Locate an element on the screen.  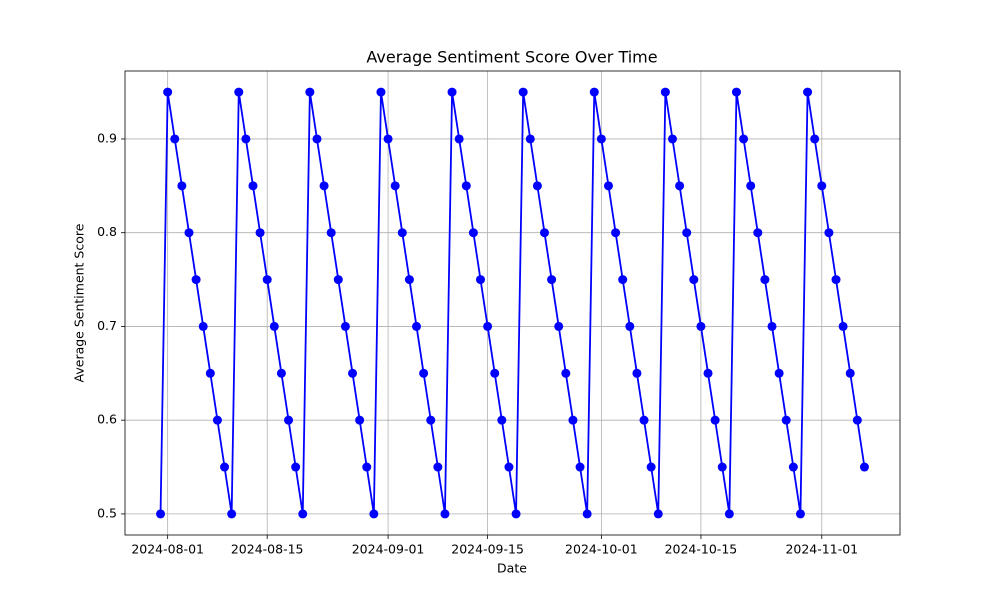
chart-title: Average Sentiment Score Over Time is located at coordinates (511, 57).